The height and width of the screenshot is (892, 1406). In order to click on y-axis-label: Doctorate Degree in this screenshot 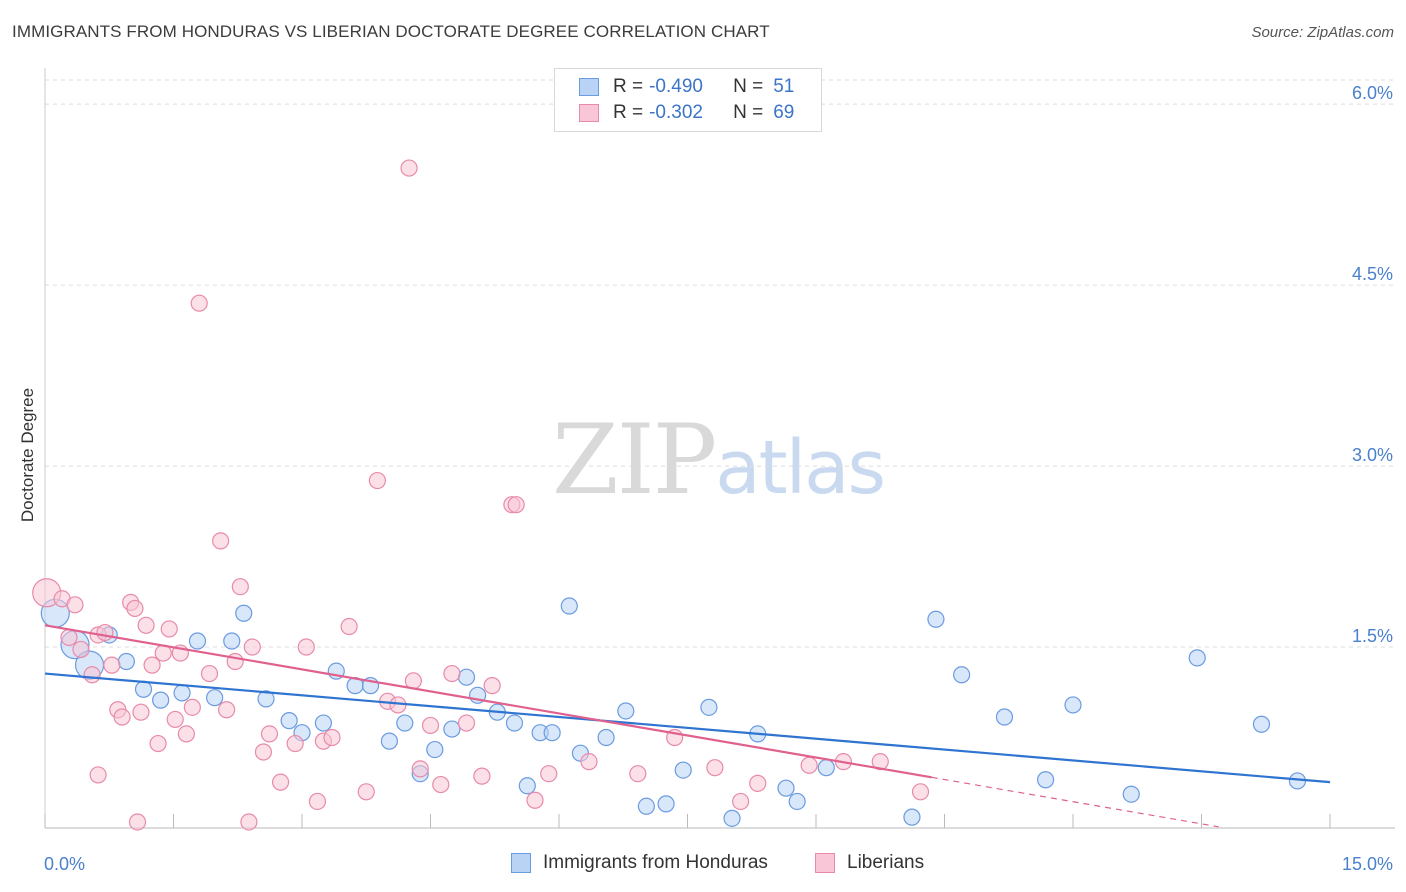, I will do `click(27, 455)`.